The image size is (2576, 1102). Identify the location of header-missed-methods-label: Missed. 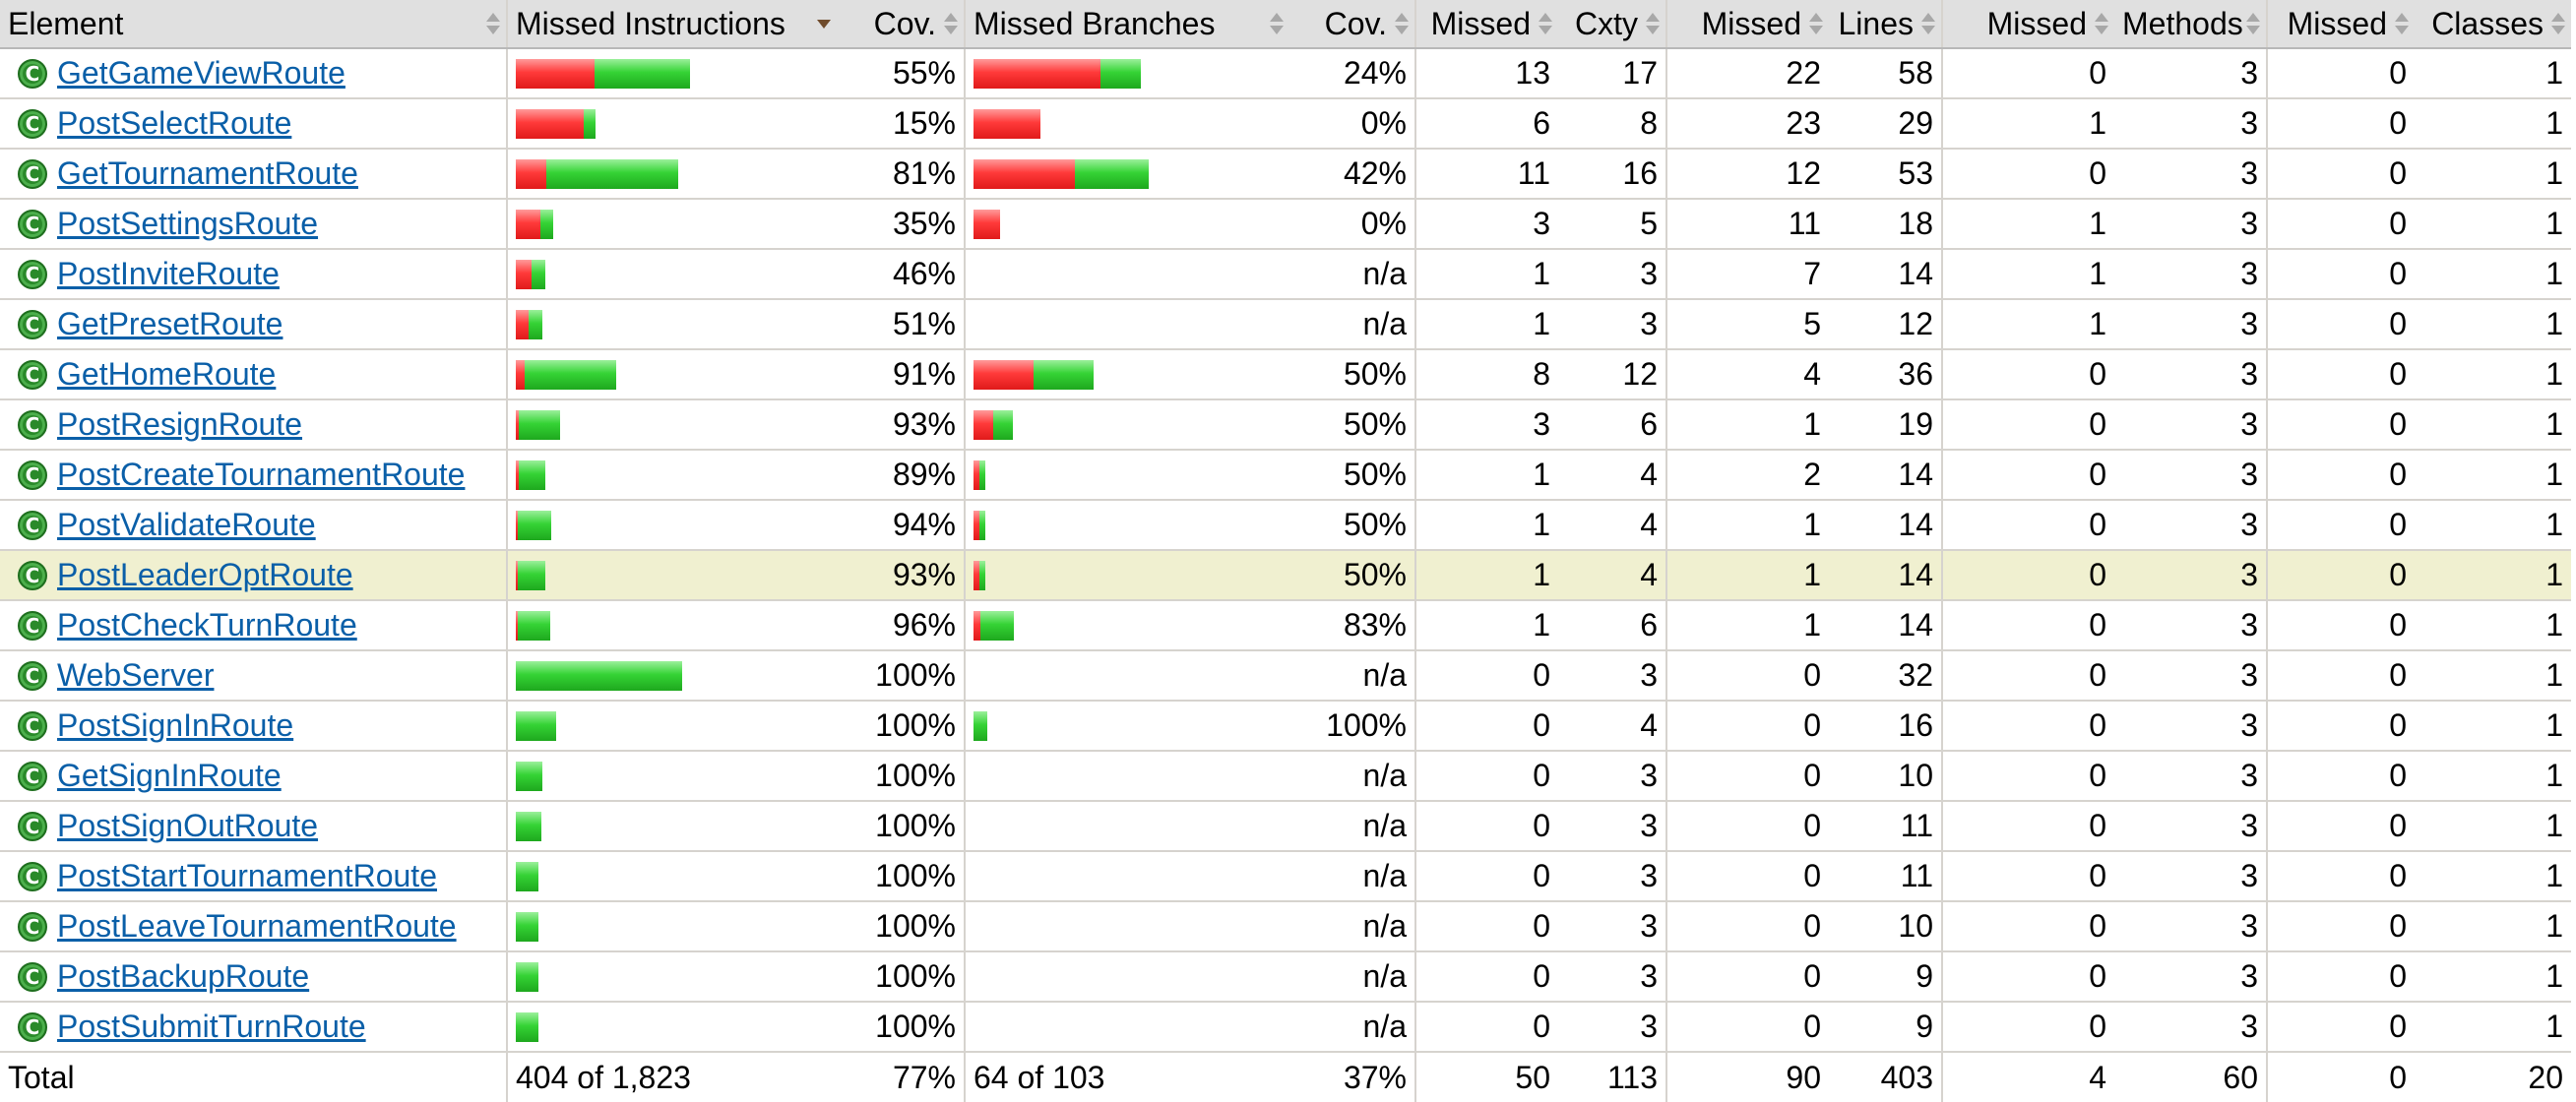
(2036, 23).